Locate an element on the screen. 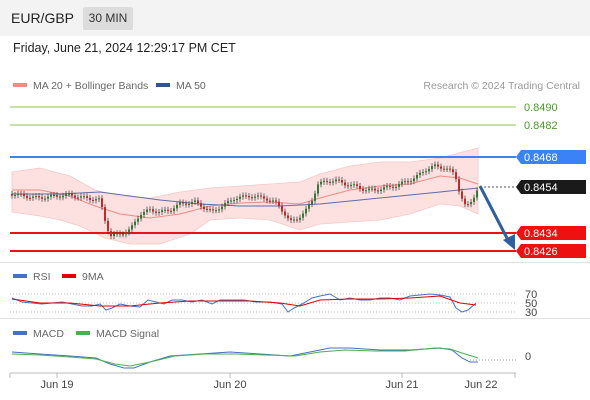  rsi-tick-30: 30 is located at coordinates (531, 313).